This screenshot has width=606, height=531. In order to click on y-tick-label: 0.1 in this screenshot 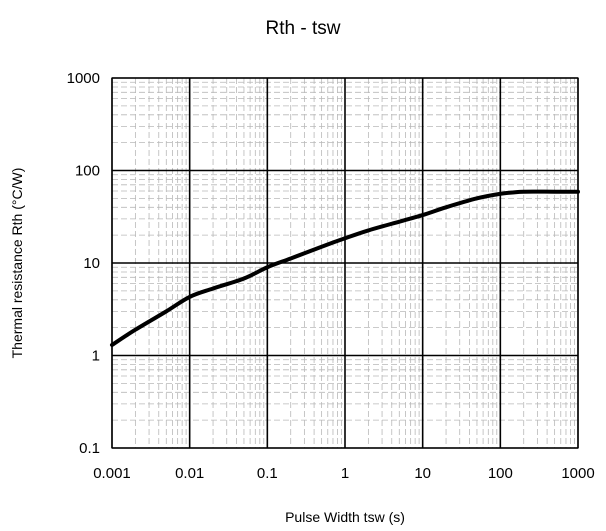, I will do `click(89, 448)`.